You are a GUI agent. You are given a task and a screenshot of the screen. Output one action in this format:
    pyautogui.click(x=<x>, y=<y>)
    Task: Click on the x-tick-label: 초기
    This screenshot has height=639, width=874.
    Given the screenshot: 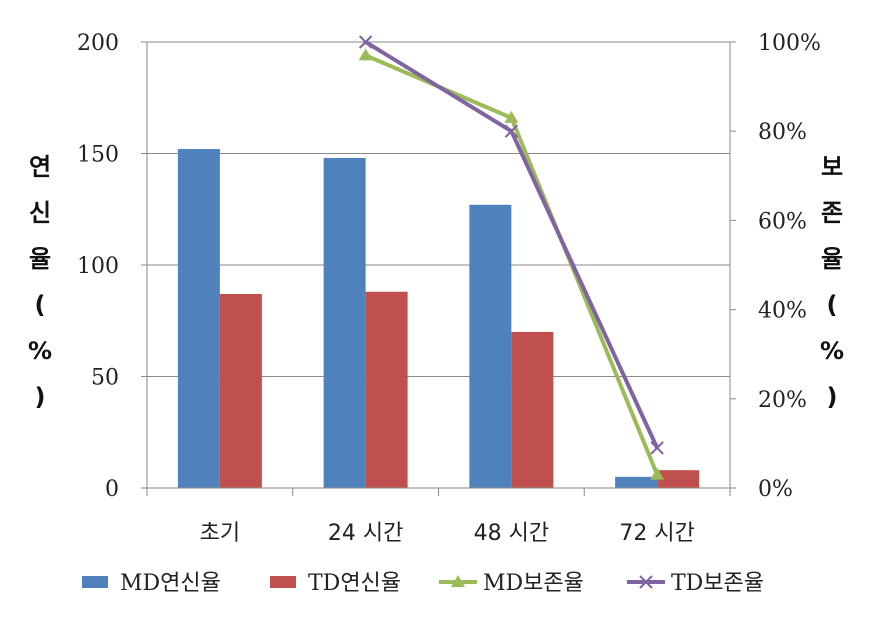 What is the action you would take?
    pyautogui.click(x=220, y=533)
    